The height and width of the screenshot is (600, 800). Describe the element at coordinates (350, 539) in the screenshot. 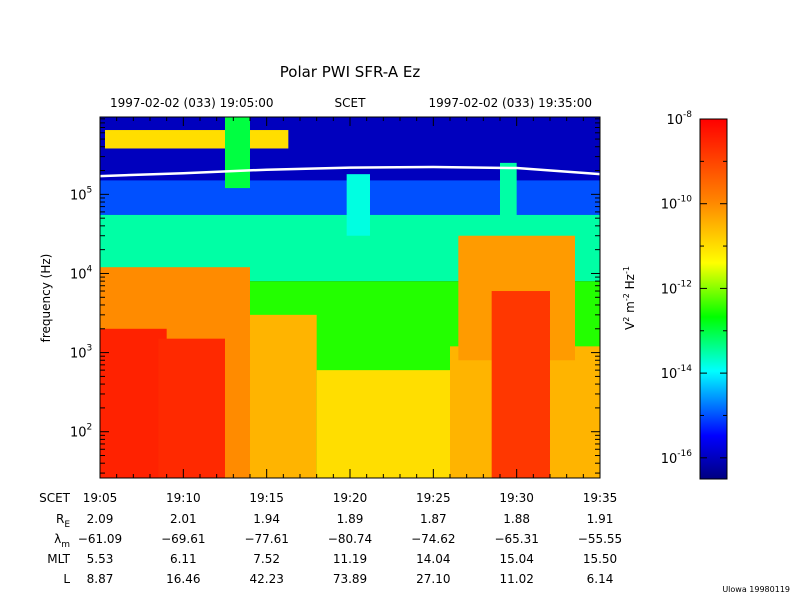

I see `ephemeris-cell: −80.74` at that location.